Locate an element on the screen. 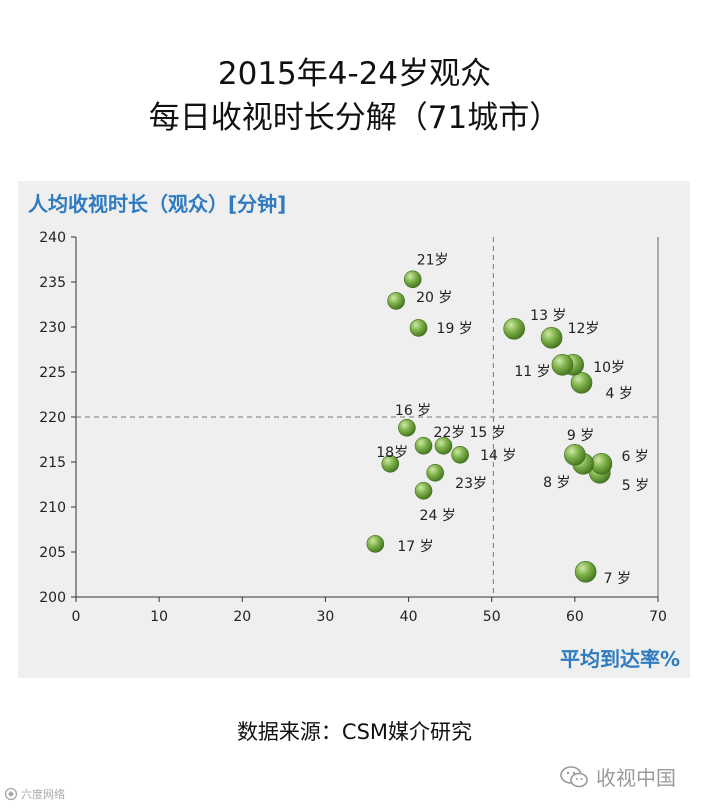 The image size is (709, 809). x-tick-label: 10 is located at coordinates (159, 617).